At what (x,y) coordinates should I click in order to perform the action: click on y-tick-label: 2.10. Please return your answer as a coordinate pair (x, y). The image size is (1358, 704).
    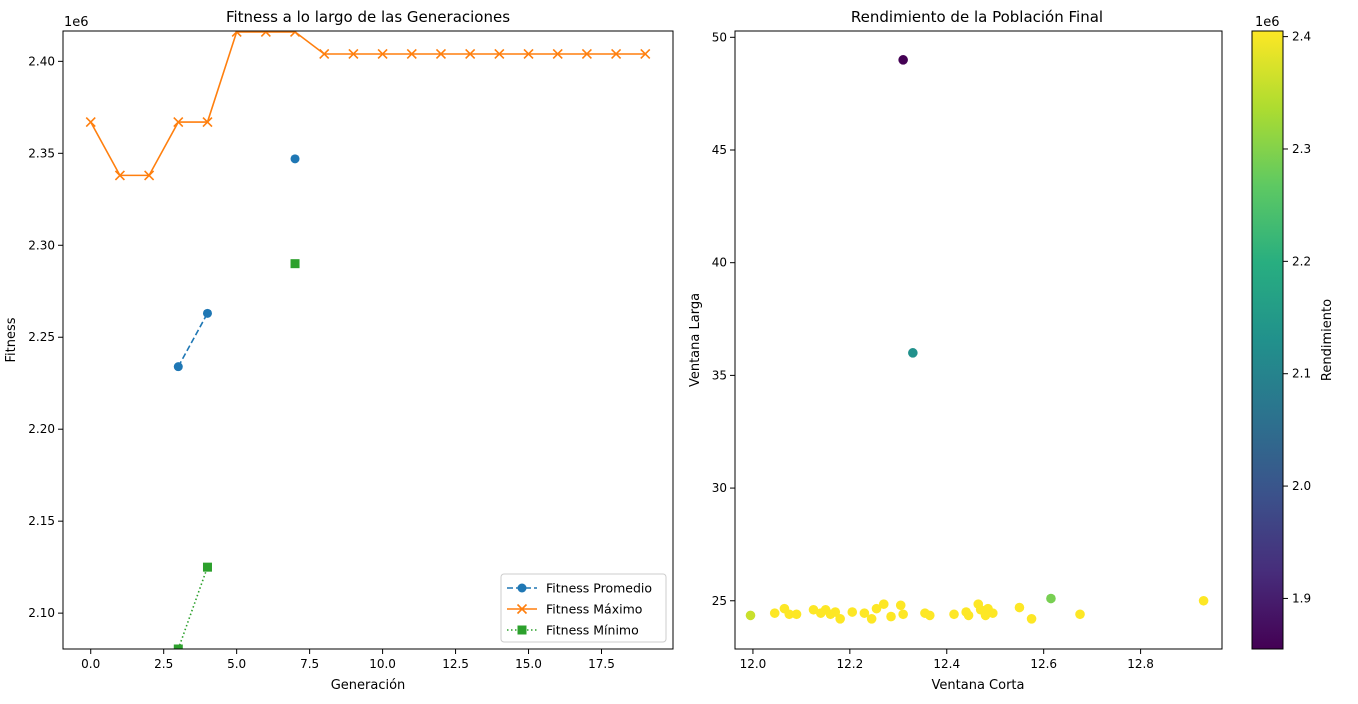
    Looking at the image, I should click on (41, 613).